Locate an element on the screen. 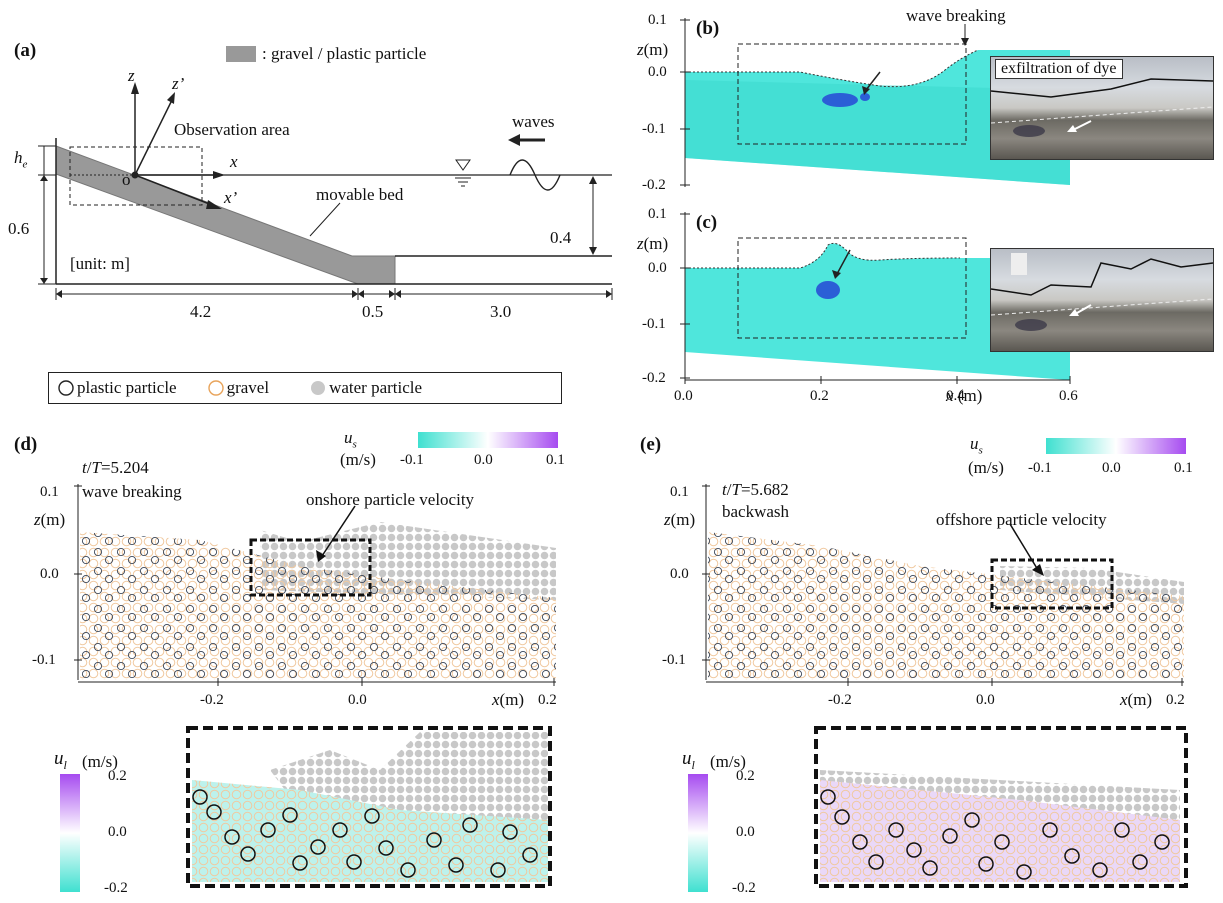 The width and height of the screenshot is (1223, 903). panel-e-ul-label: ul is located at coordinates (688, 760).